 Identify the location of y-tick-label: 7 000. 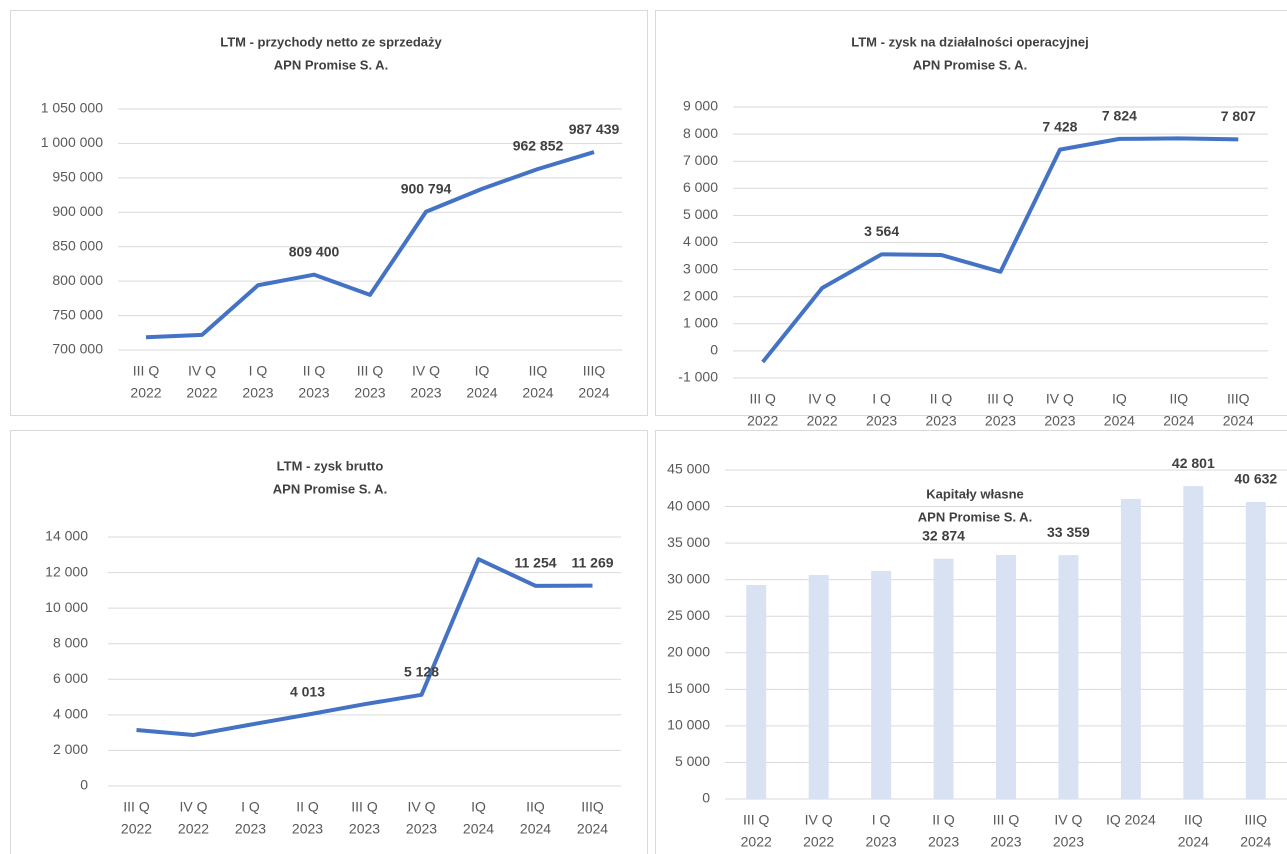
(700, 160).